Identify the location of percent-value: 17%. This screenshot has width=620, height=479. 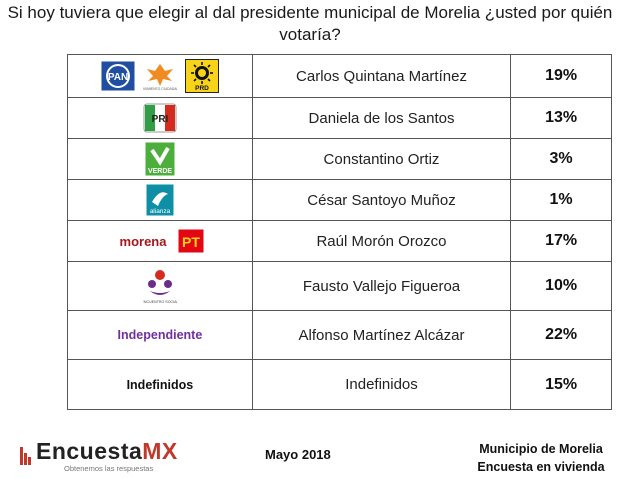
(561, 241).